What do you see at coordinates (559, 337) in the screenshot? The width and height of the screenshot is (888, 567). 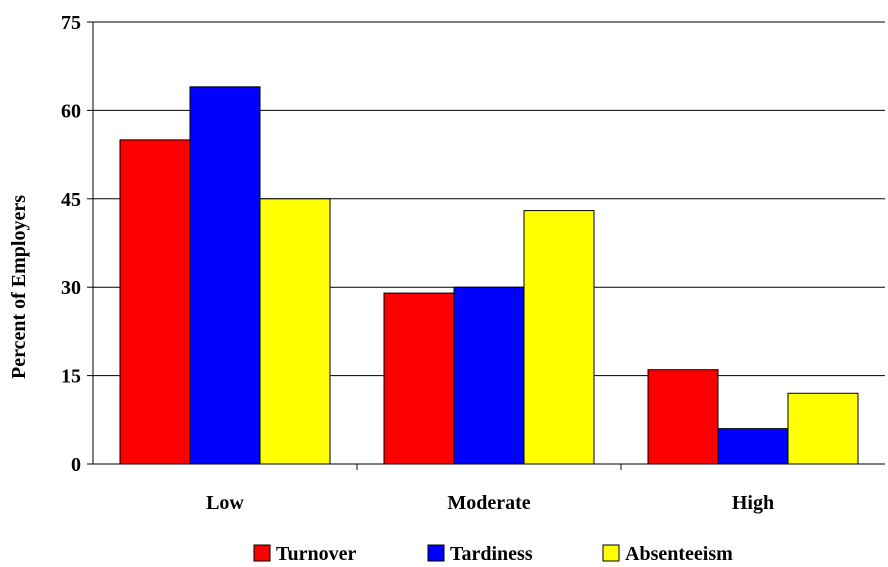 I see `bar-absenteeism-moderate` at bounding box center [559, 337].